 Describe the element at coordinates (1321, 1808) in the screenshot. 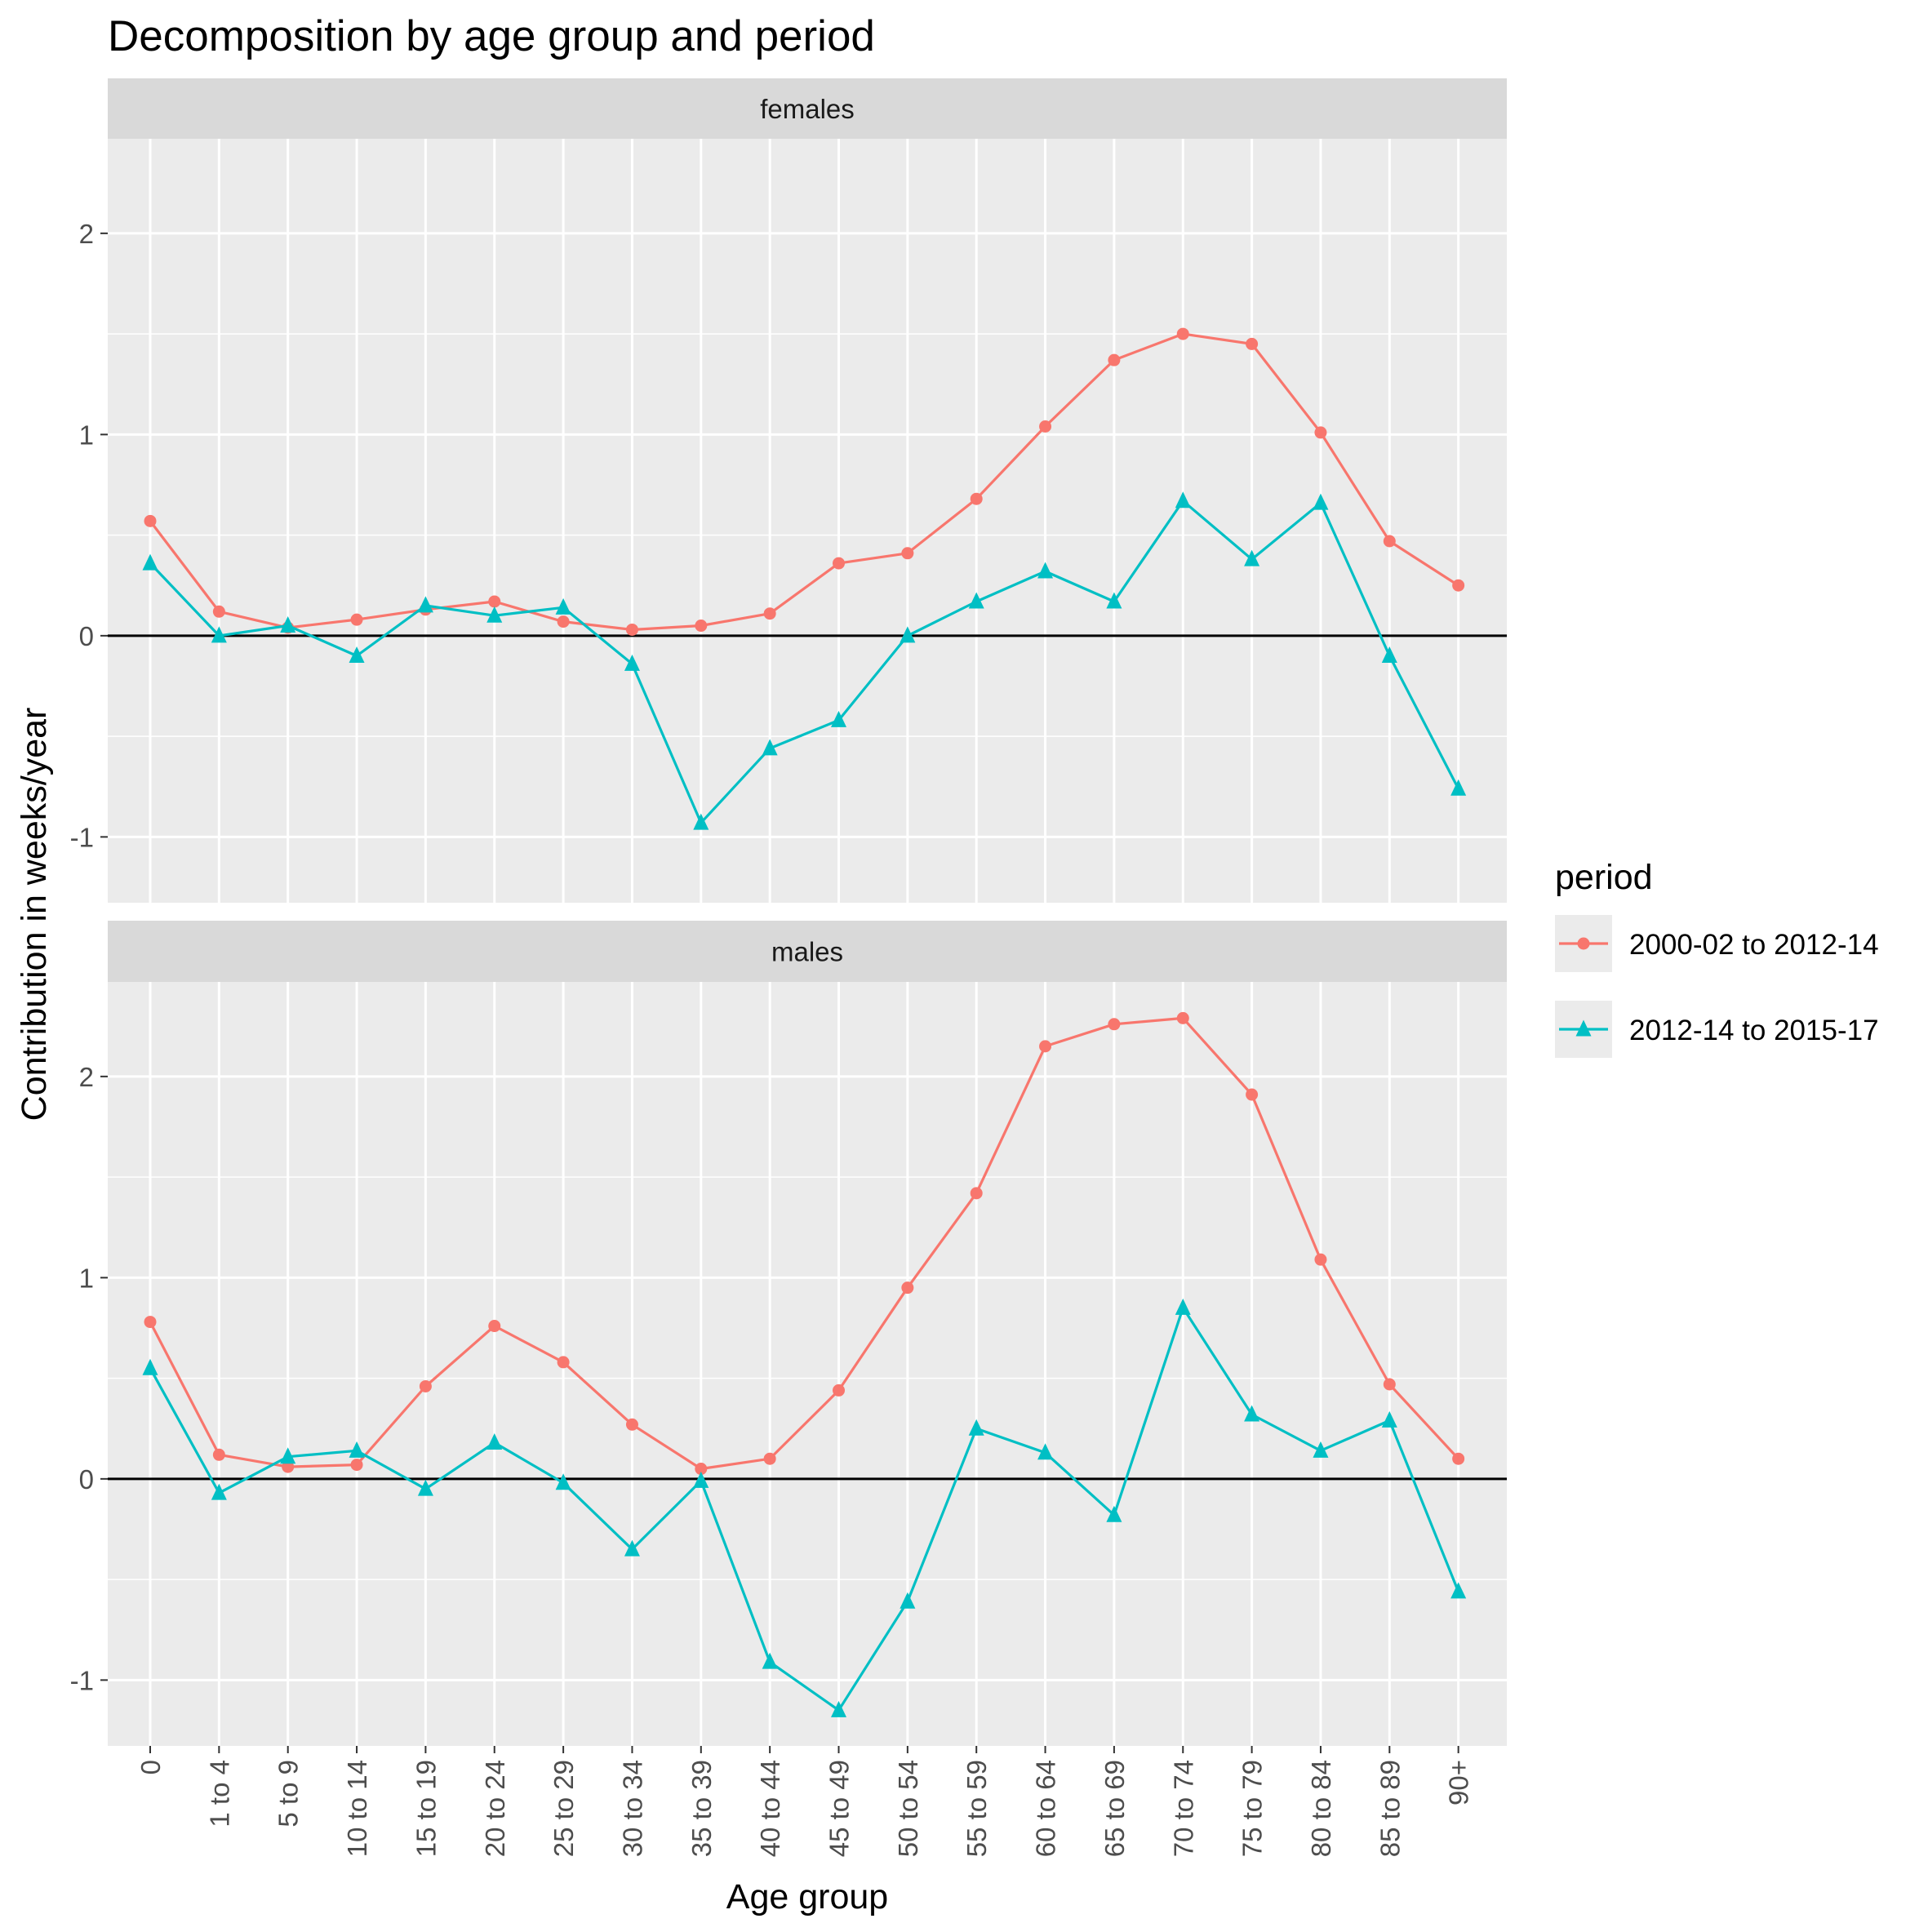

I see `x-tick-label-80-to-84: 80 to 84` at that location.